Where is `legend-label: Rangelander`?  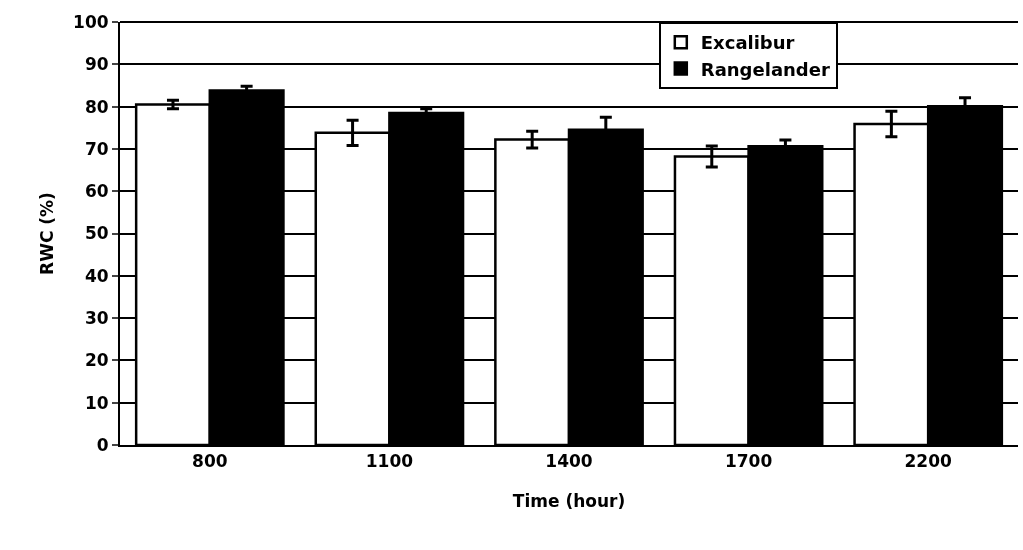
legend-label: Rangelander is located at coordinates (765, 69).